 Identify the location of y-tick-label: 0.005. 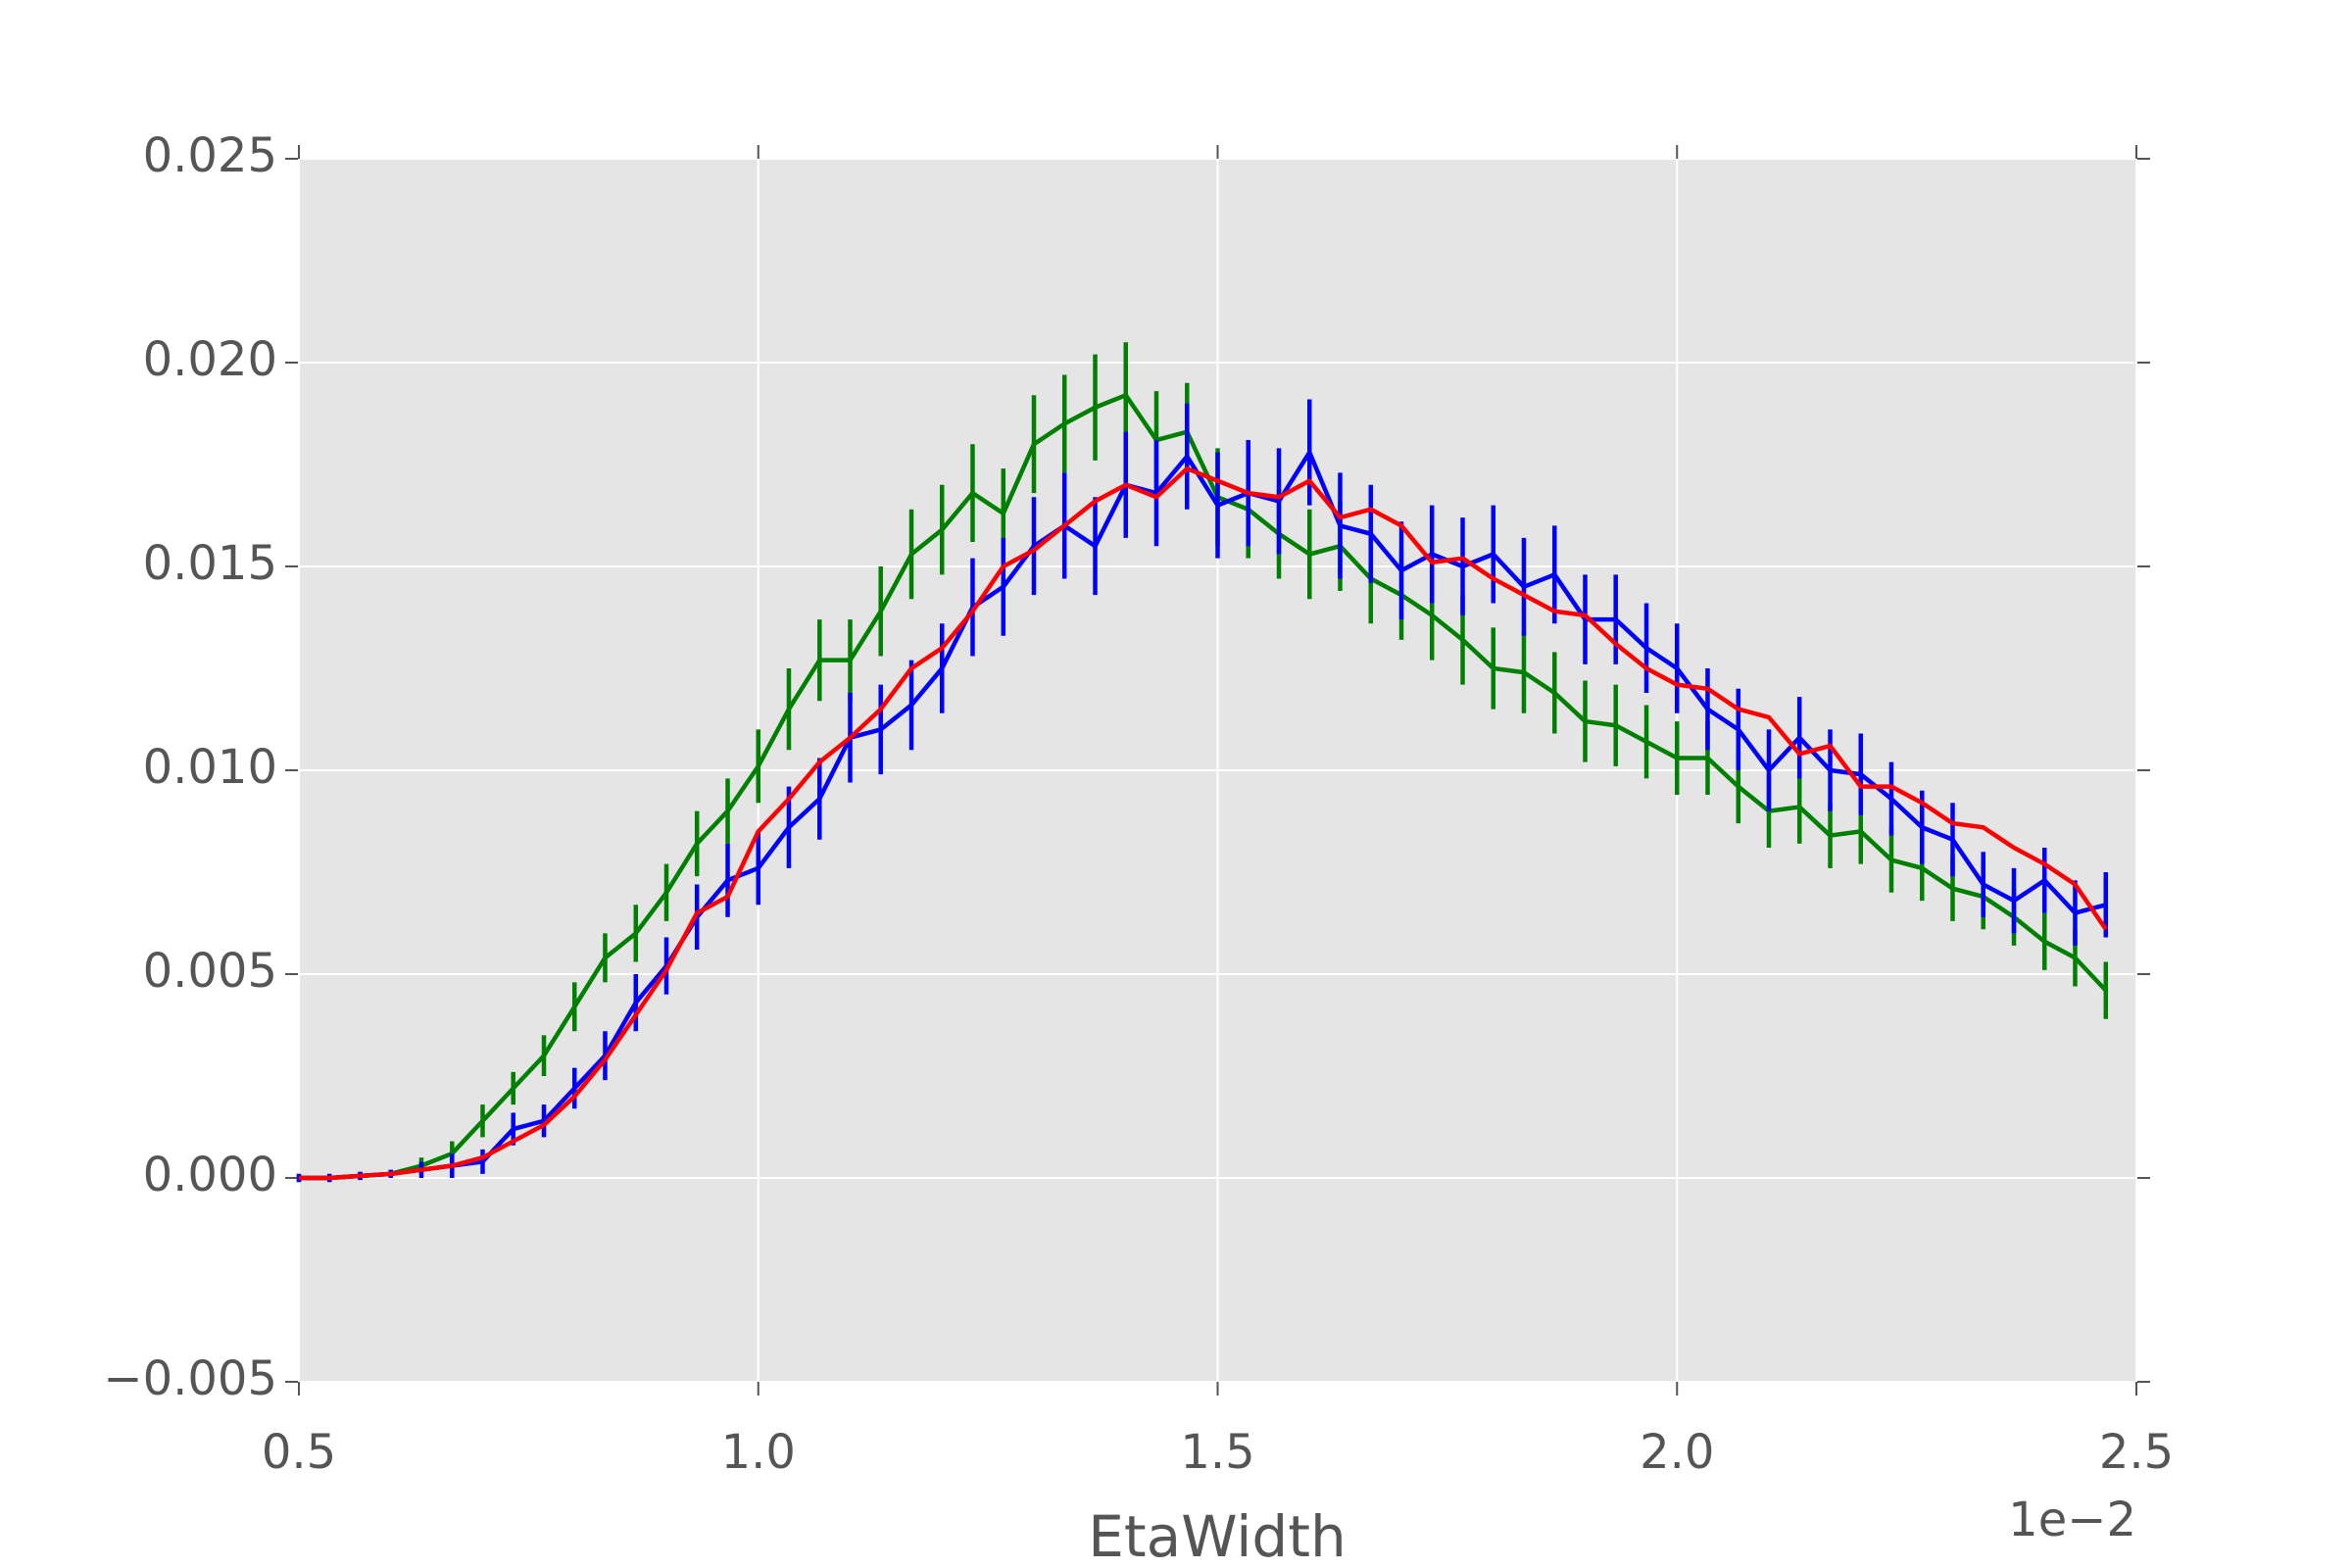
(210, 971).